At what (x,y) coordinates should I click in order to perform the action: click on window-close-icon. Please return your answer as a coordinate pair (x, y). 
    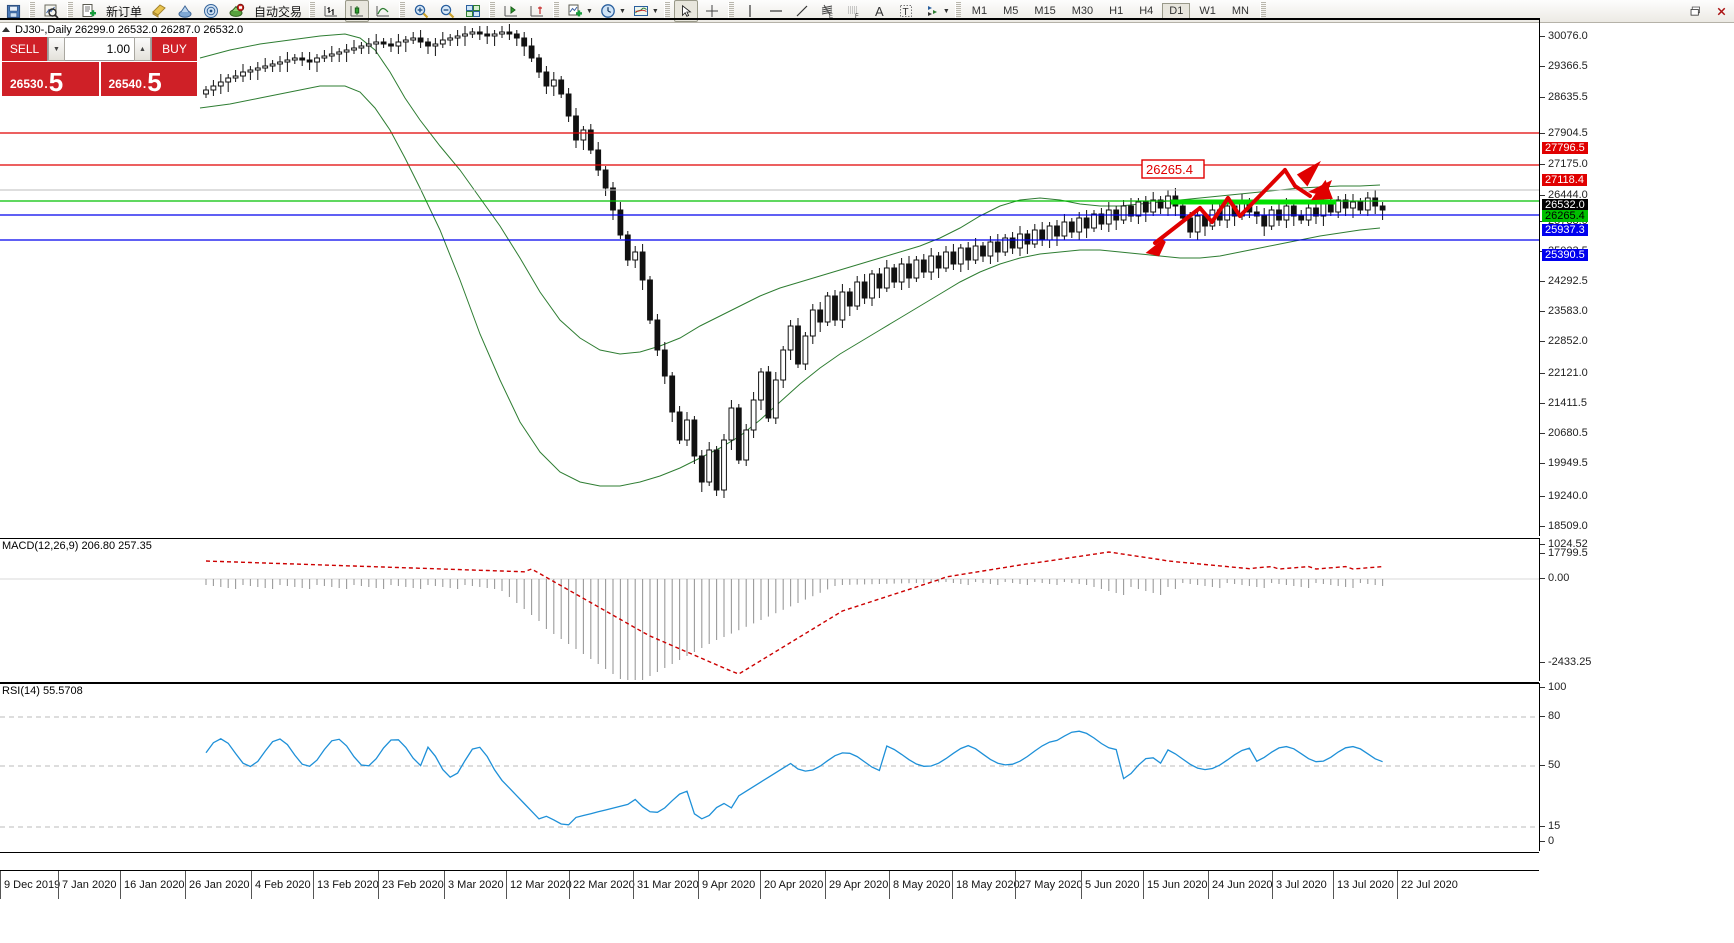
    Looking at the image, I should click on (1721, 11).